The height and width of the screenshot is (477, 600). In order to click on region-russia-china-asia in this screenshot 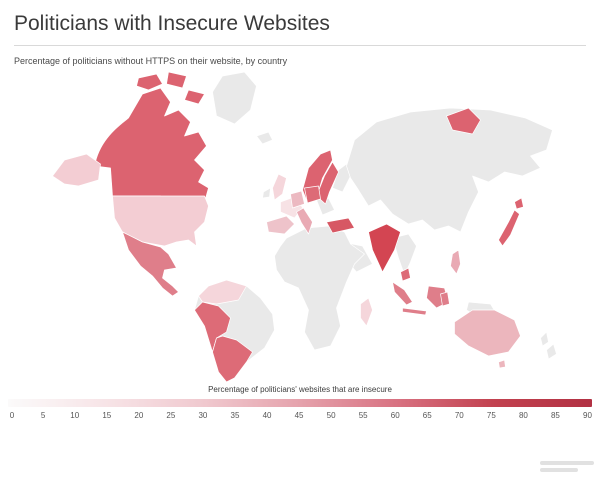, I will do `click(449, 170)`.